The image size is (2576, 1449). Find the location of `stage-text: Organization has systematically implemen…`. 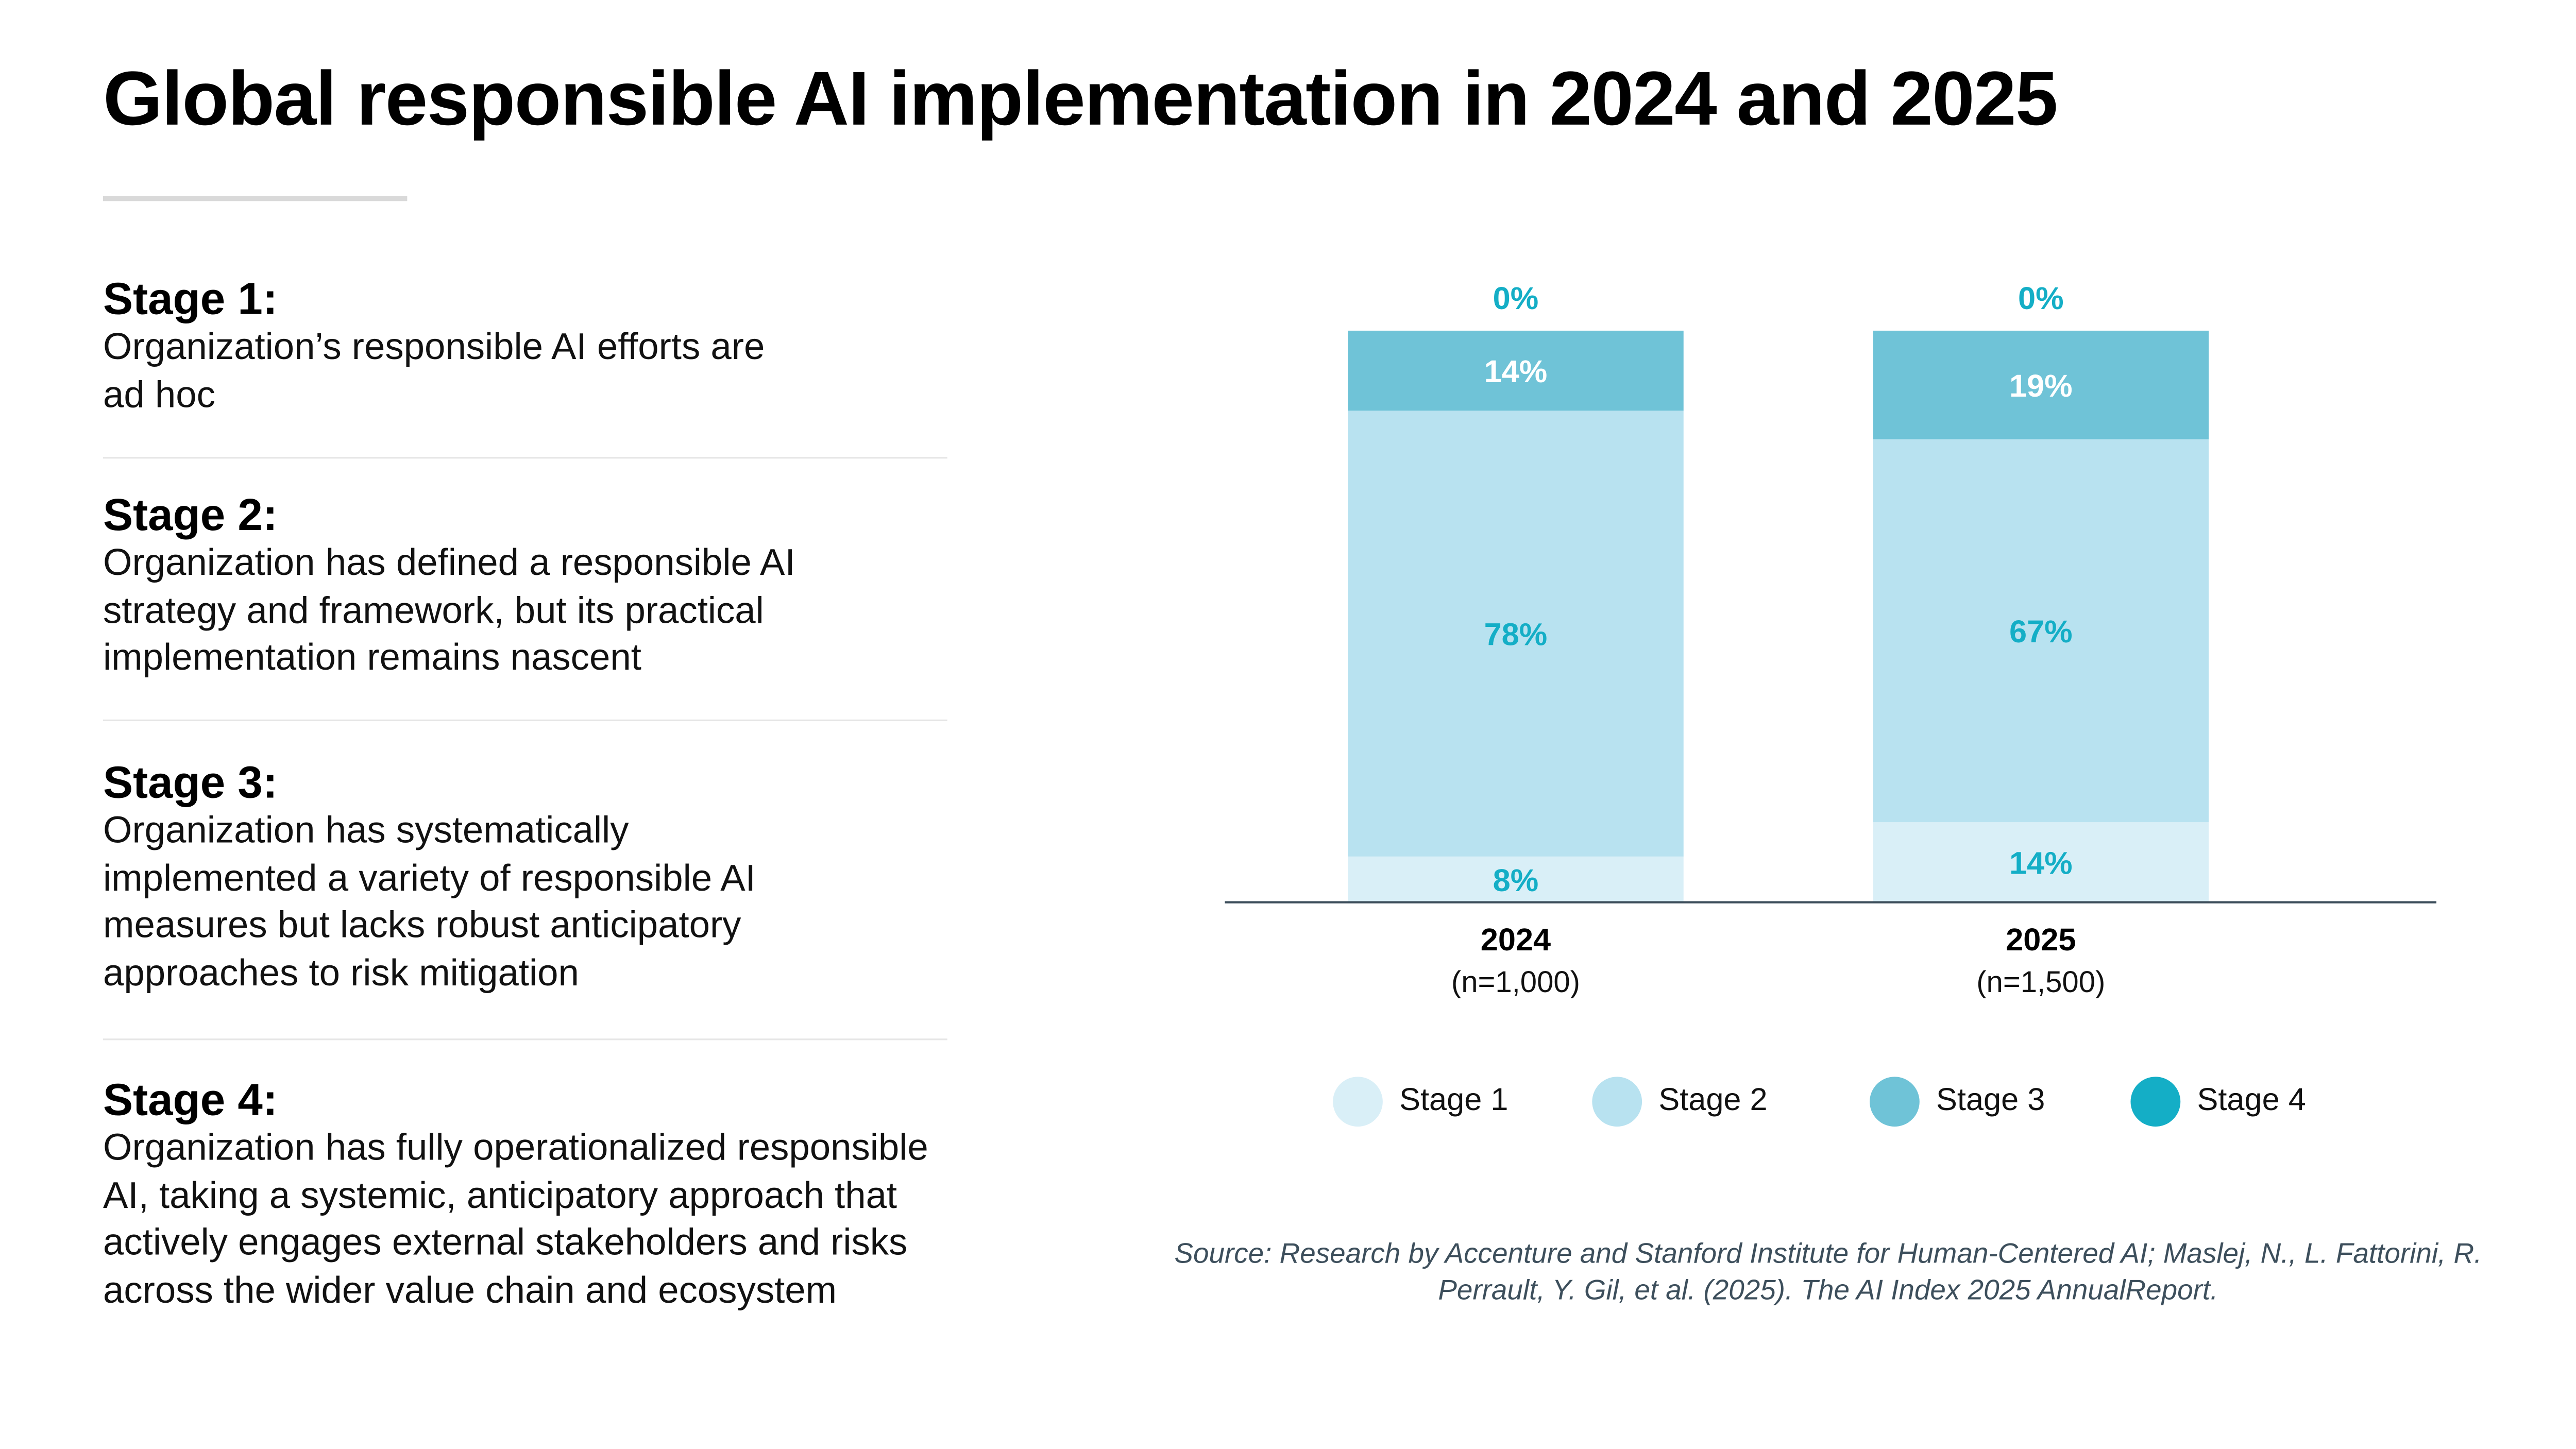

stage-text: Organization has systematically implemen… is located at coordinates (429, 901).